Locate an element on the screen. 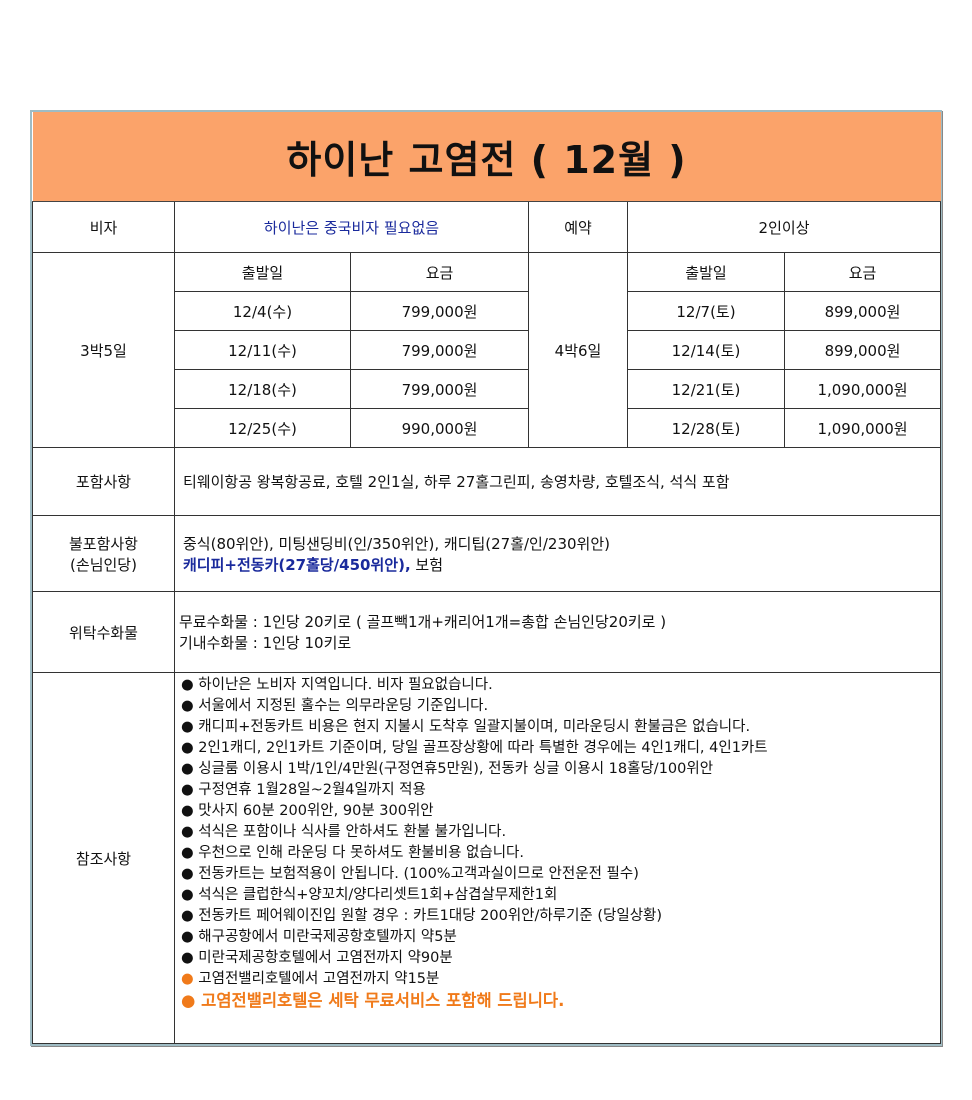 The width and height of the screenshot is (972, 1100). baggage-line2: 기내수화물 : 1인당 10키로 is located at coordinates (265, 643).